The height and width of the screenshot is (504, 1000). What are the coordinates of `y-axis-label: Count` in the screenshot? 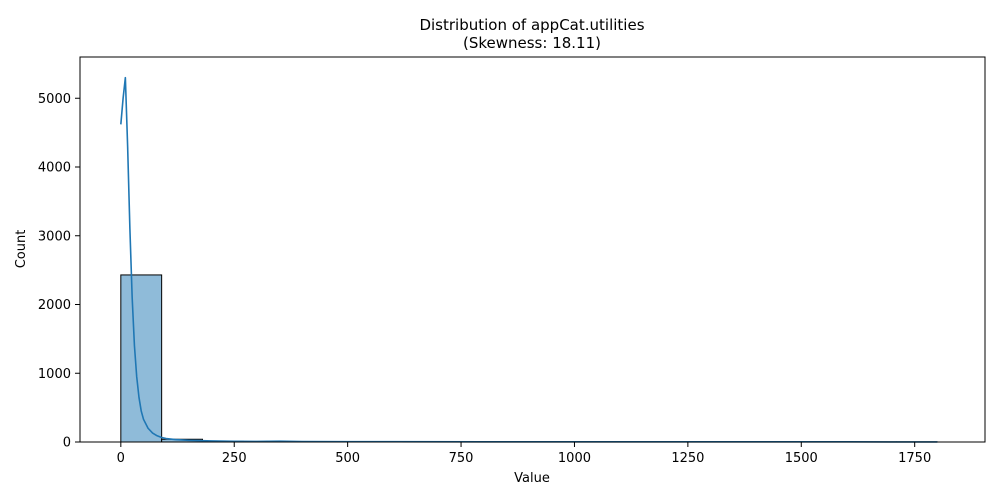 It's located at (21, 249).